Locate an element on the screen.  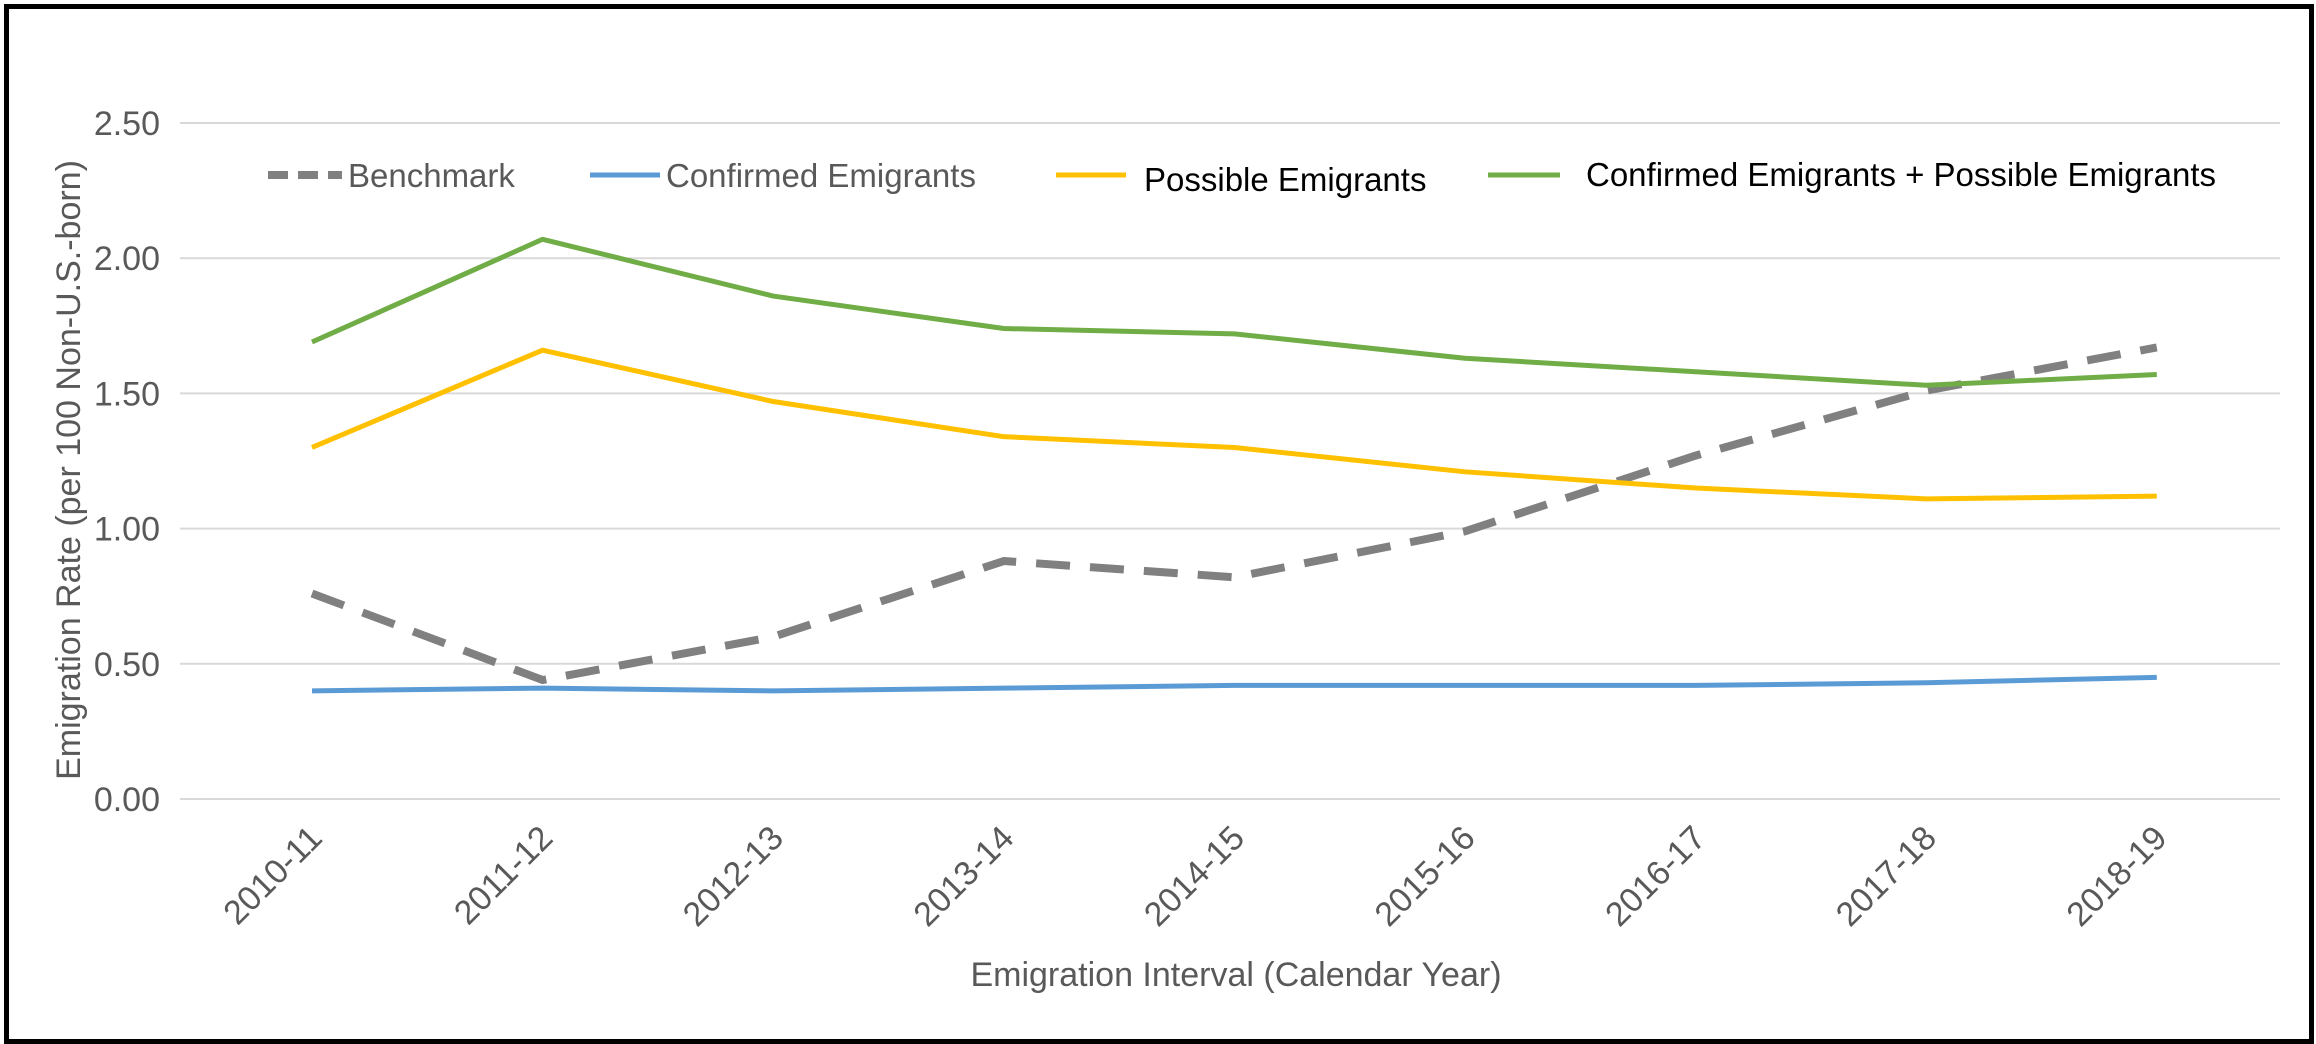
x-tick-label: 2018-19 is located at coordinates (2116, 876).